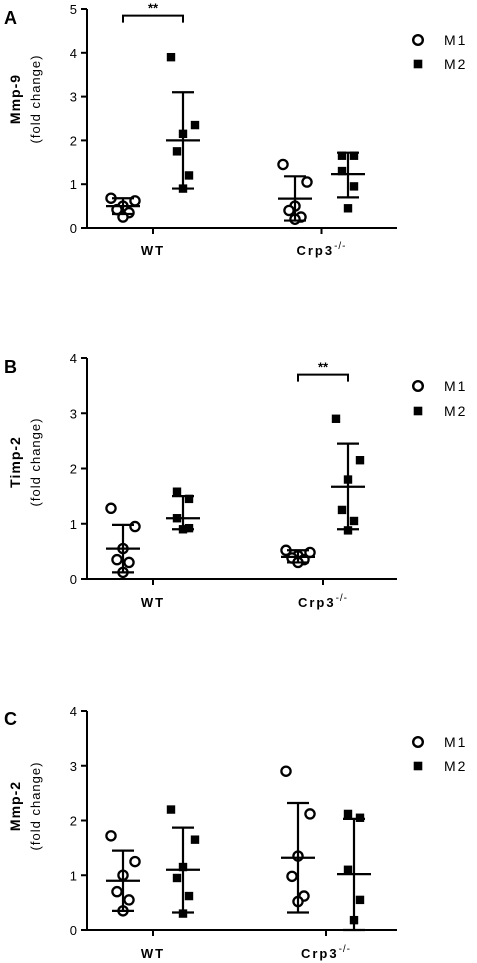 The image size is (477, 963). I want to click on y-axis-title: Mmp-9, so click(15, 99).